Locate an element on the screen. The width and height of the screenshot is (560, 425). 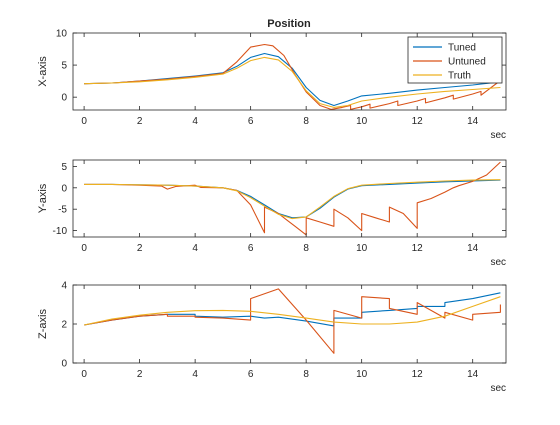
y-tick-label: -10 is located at coordinates (60, 231).